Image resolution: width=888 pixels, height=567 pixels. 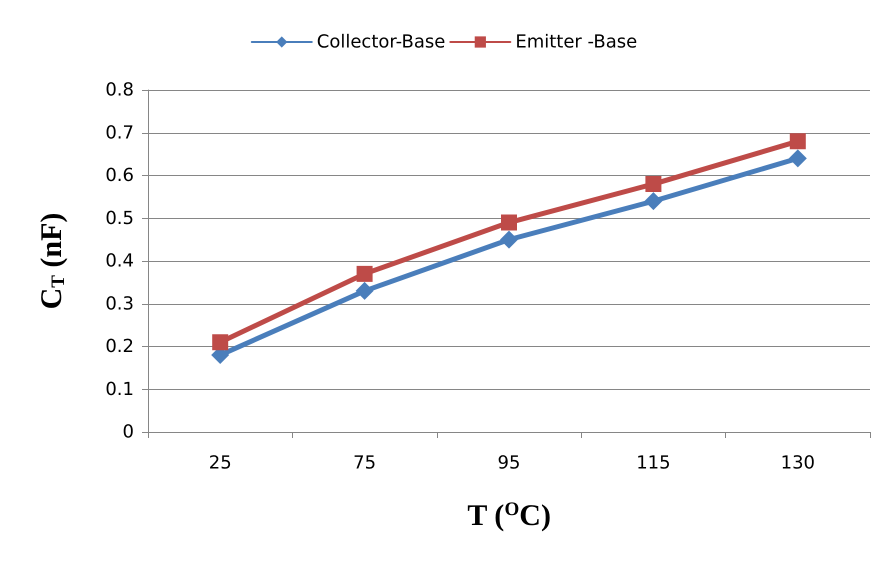 I want to click on y-tick-label: 0.7, so click(x=119, y=133).